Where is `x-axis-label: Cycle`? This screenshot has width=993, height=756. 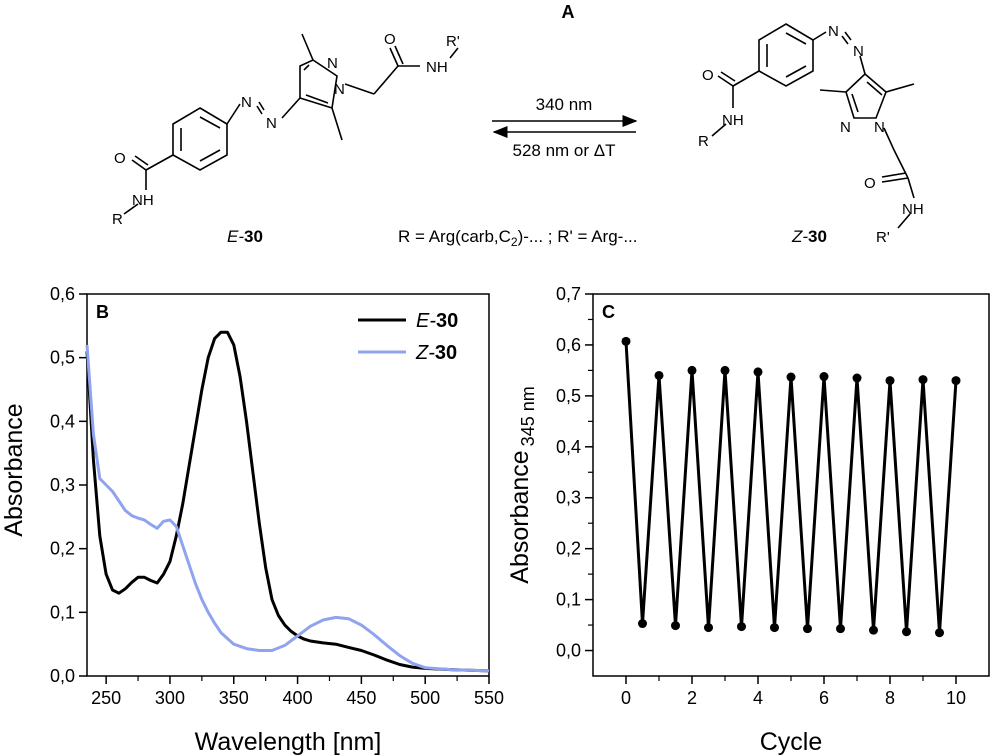 x-axis-label: Cycle is located at coordinates (791, 742).